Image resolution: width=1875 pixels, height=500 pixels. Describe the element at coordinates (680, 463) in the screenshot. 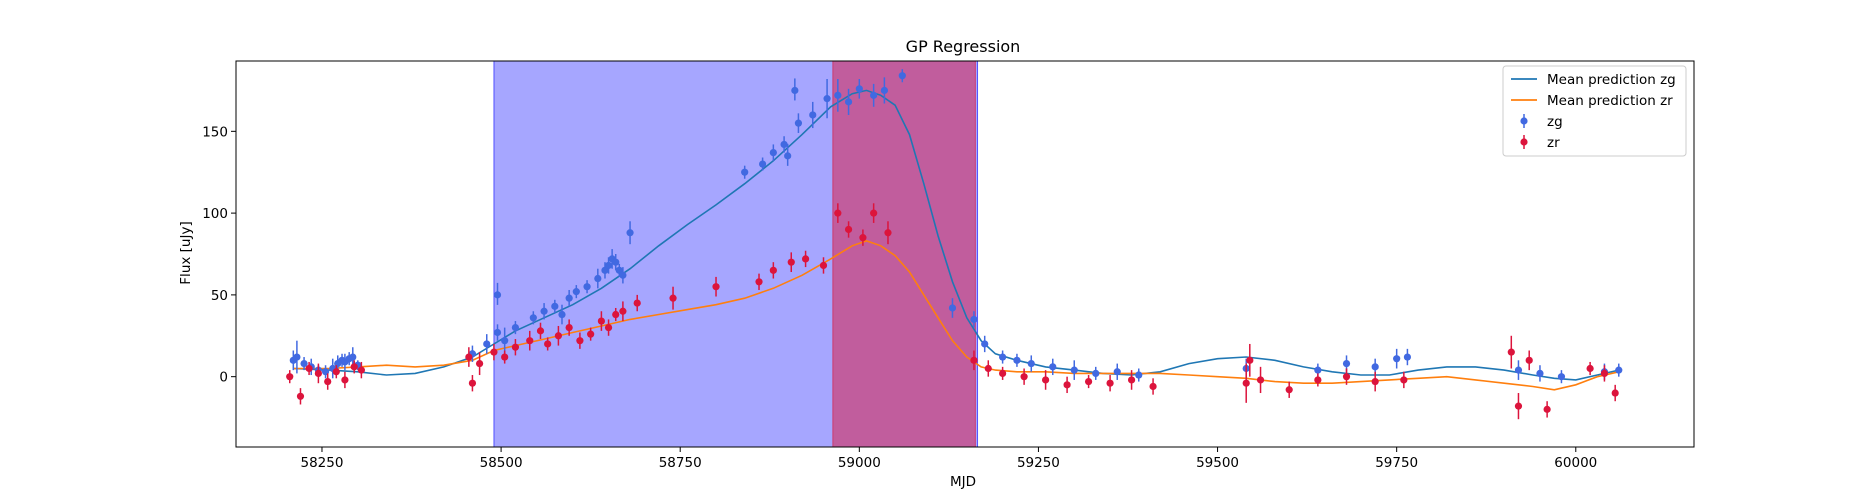

I see `x-tick-label: 58750` at that location.